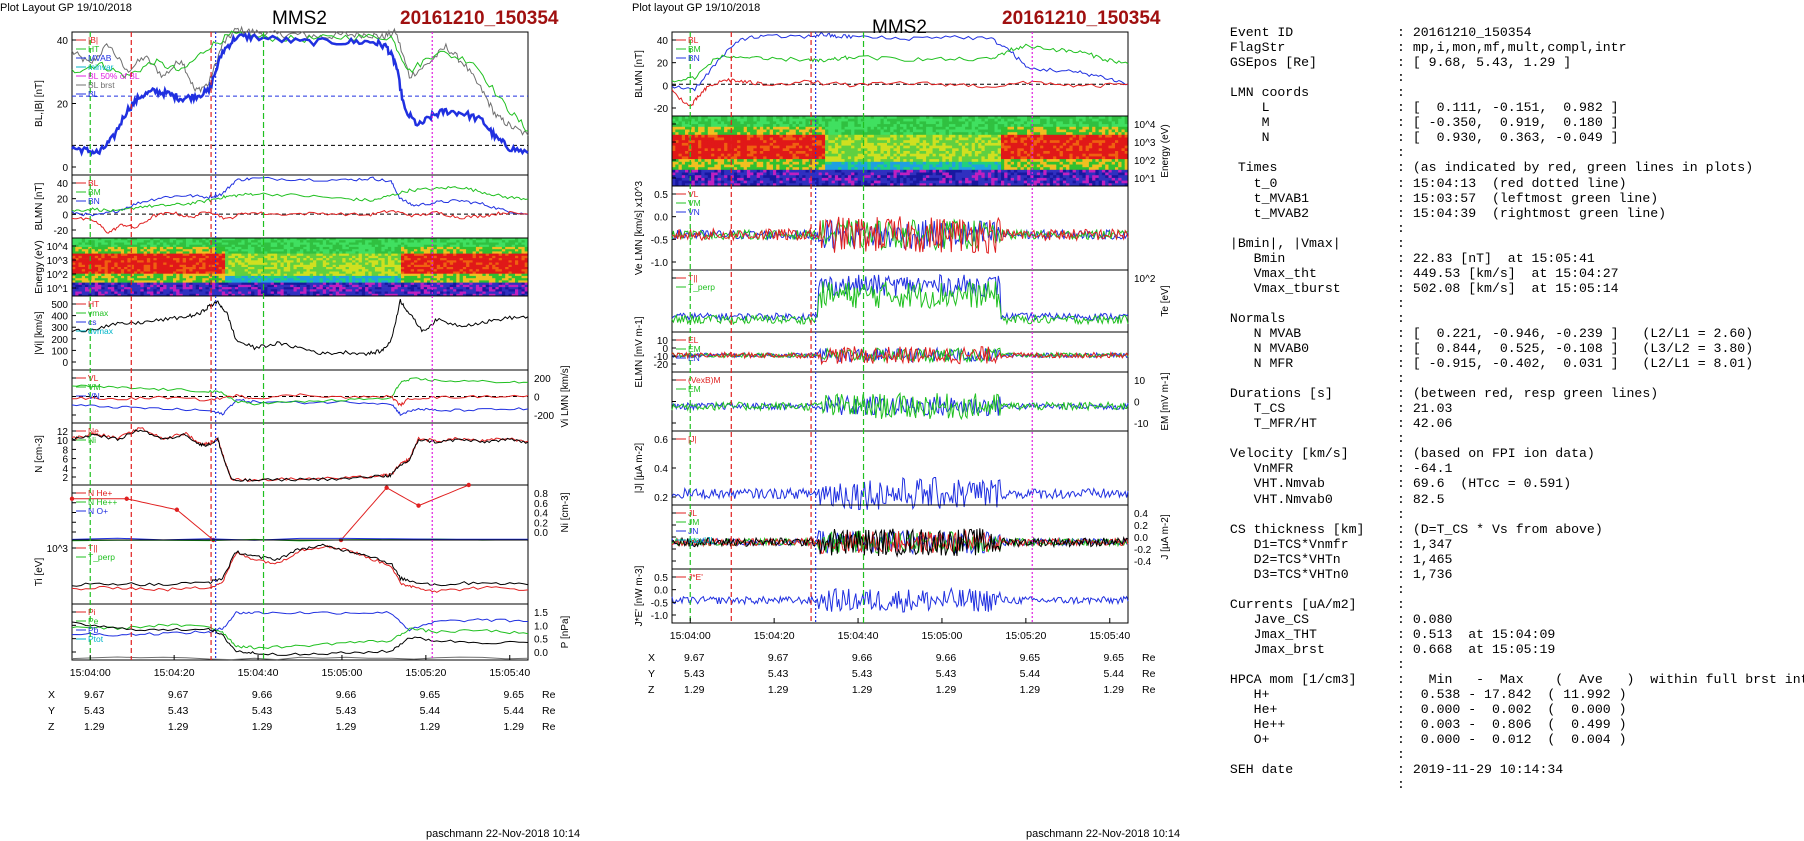  Describe the element at coordinates (61, 231) in the screenshot. I see `y-tick-label: -20` at that location.